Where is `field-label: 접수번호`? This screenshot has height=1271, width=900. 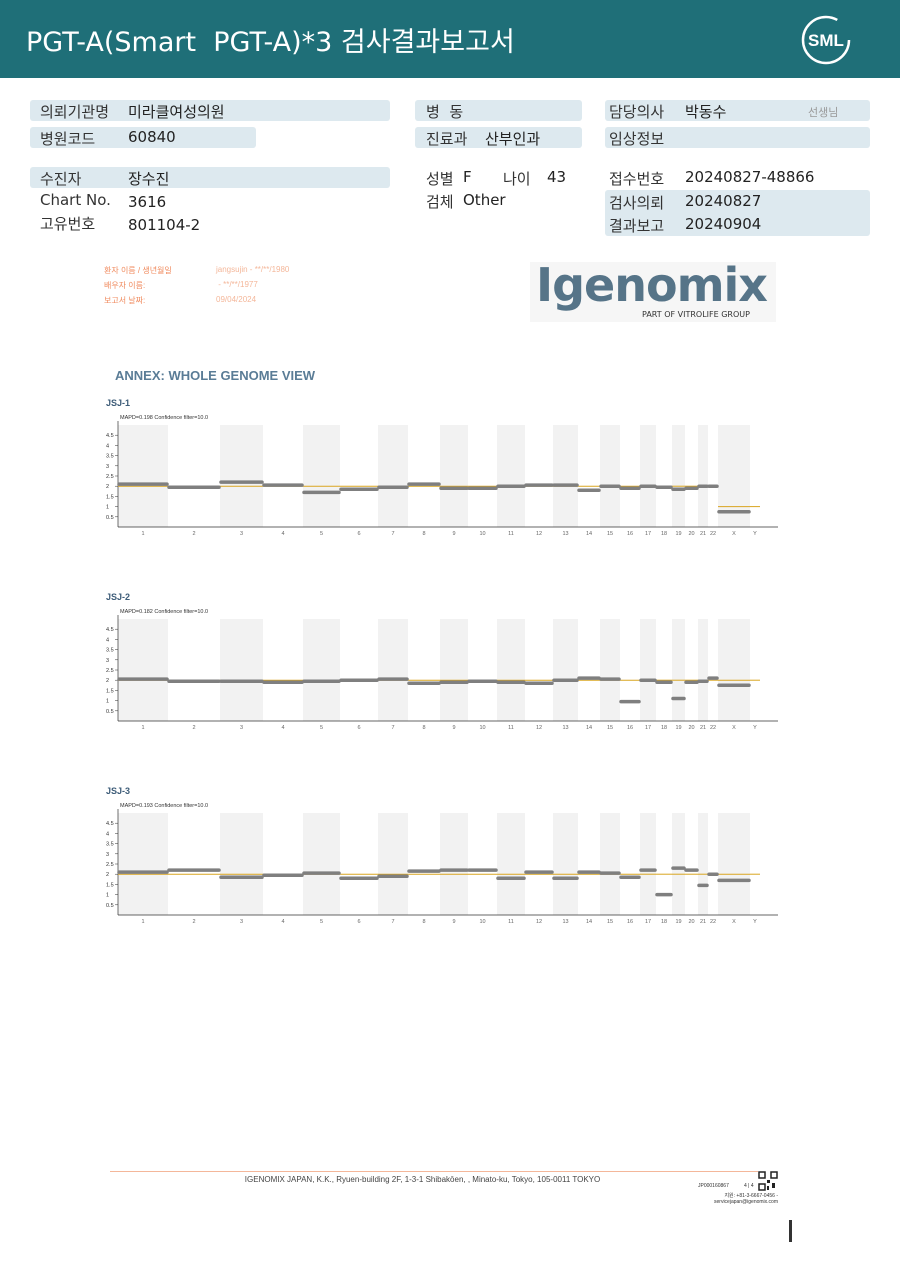
field-label: 접수번호 is located at coordinates (637, 179).